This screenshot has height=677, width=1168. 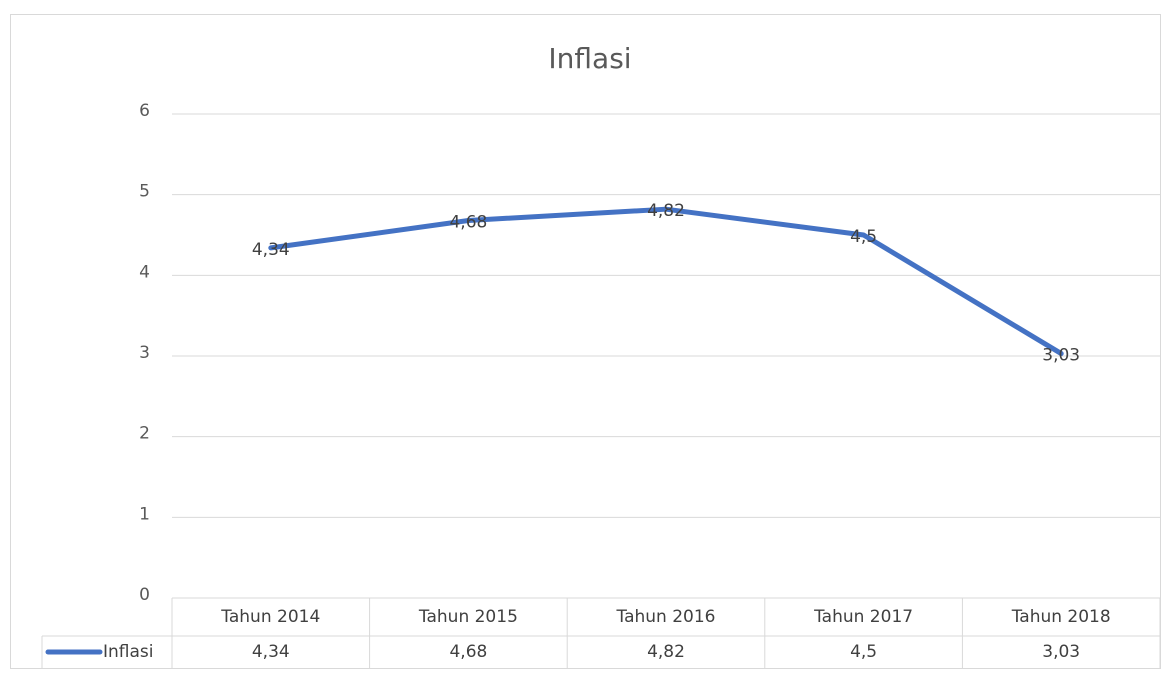 I want to click on table-value: 3,03, so click(x=1061, y=652).